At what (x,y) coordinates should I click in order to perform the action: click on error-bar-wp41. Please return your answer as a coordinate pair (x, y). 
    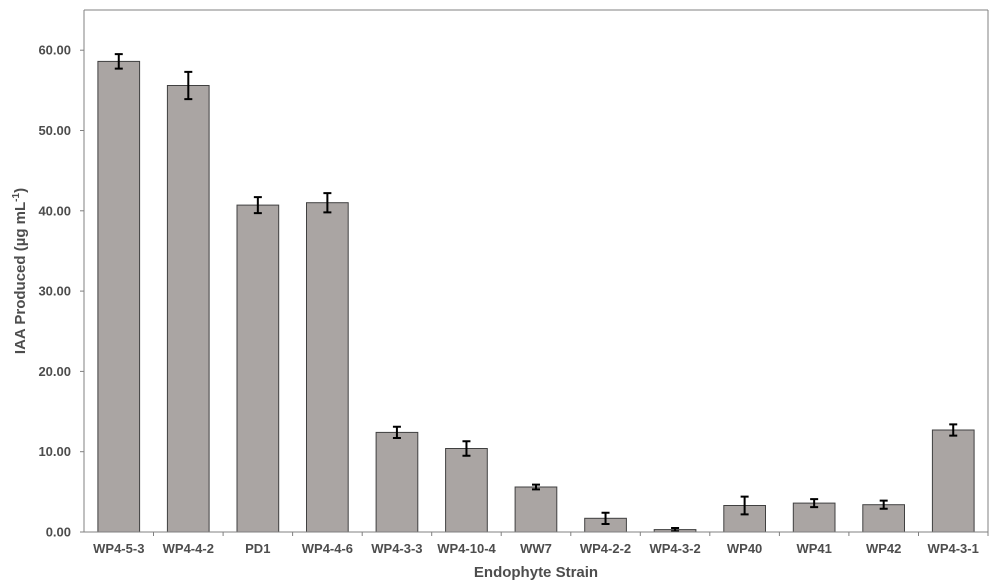
    Looking at the image, I should click on (814, 503).